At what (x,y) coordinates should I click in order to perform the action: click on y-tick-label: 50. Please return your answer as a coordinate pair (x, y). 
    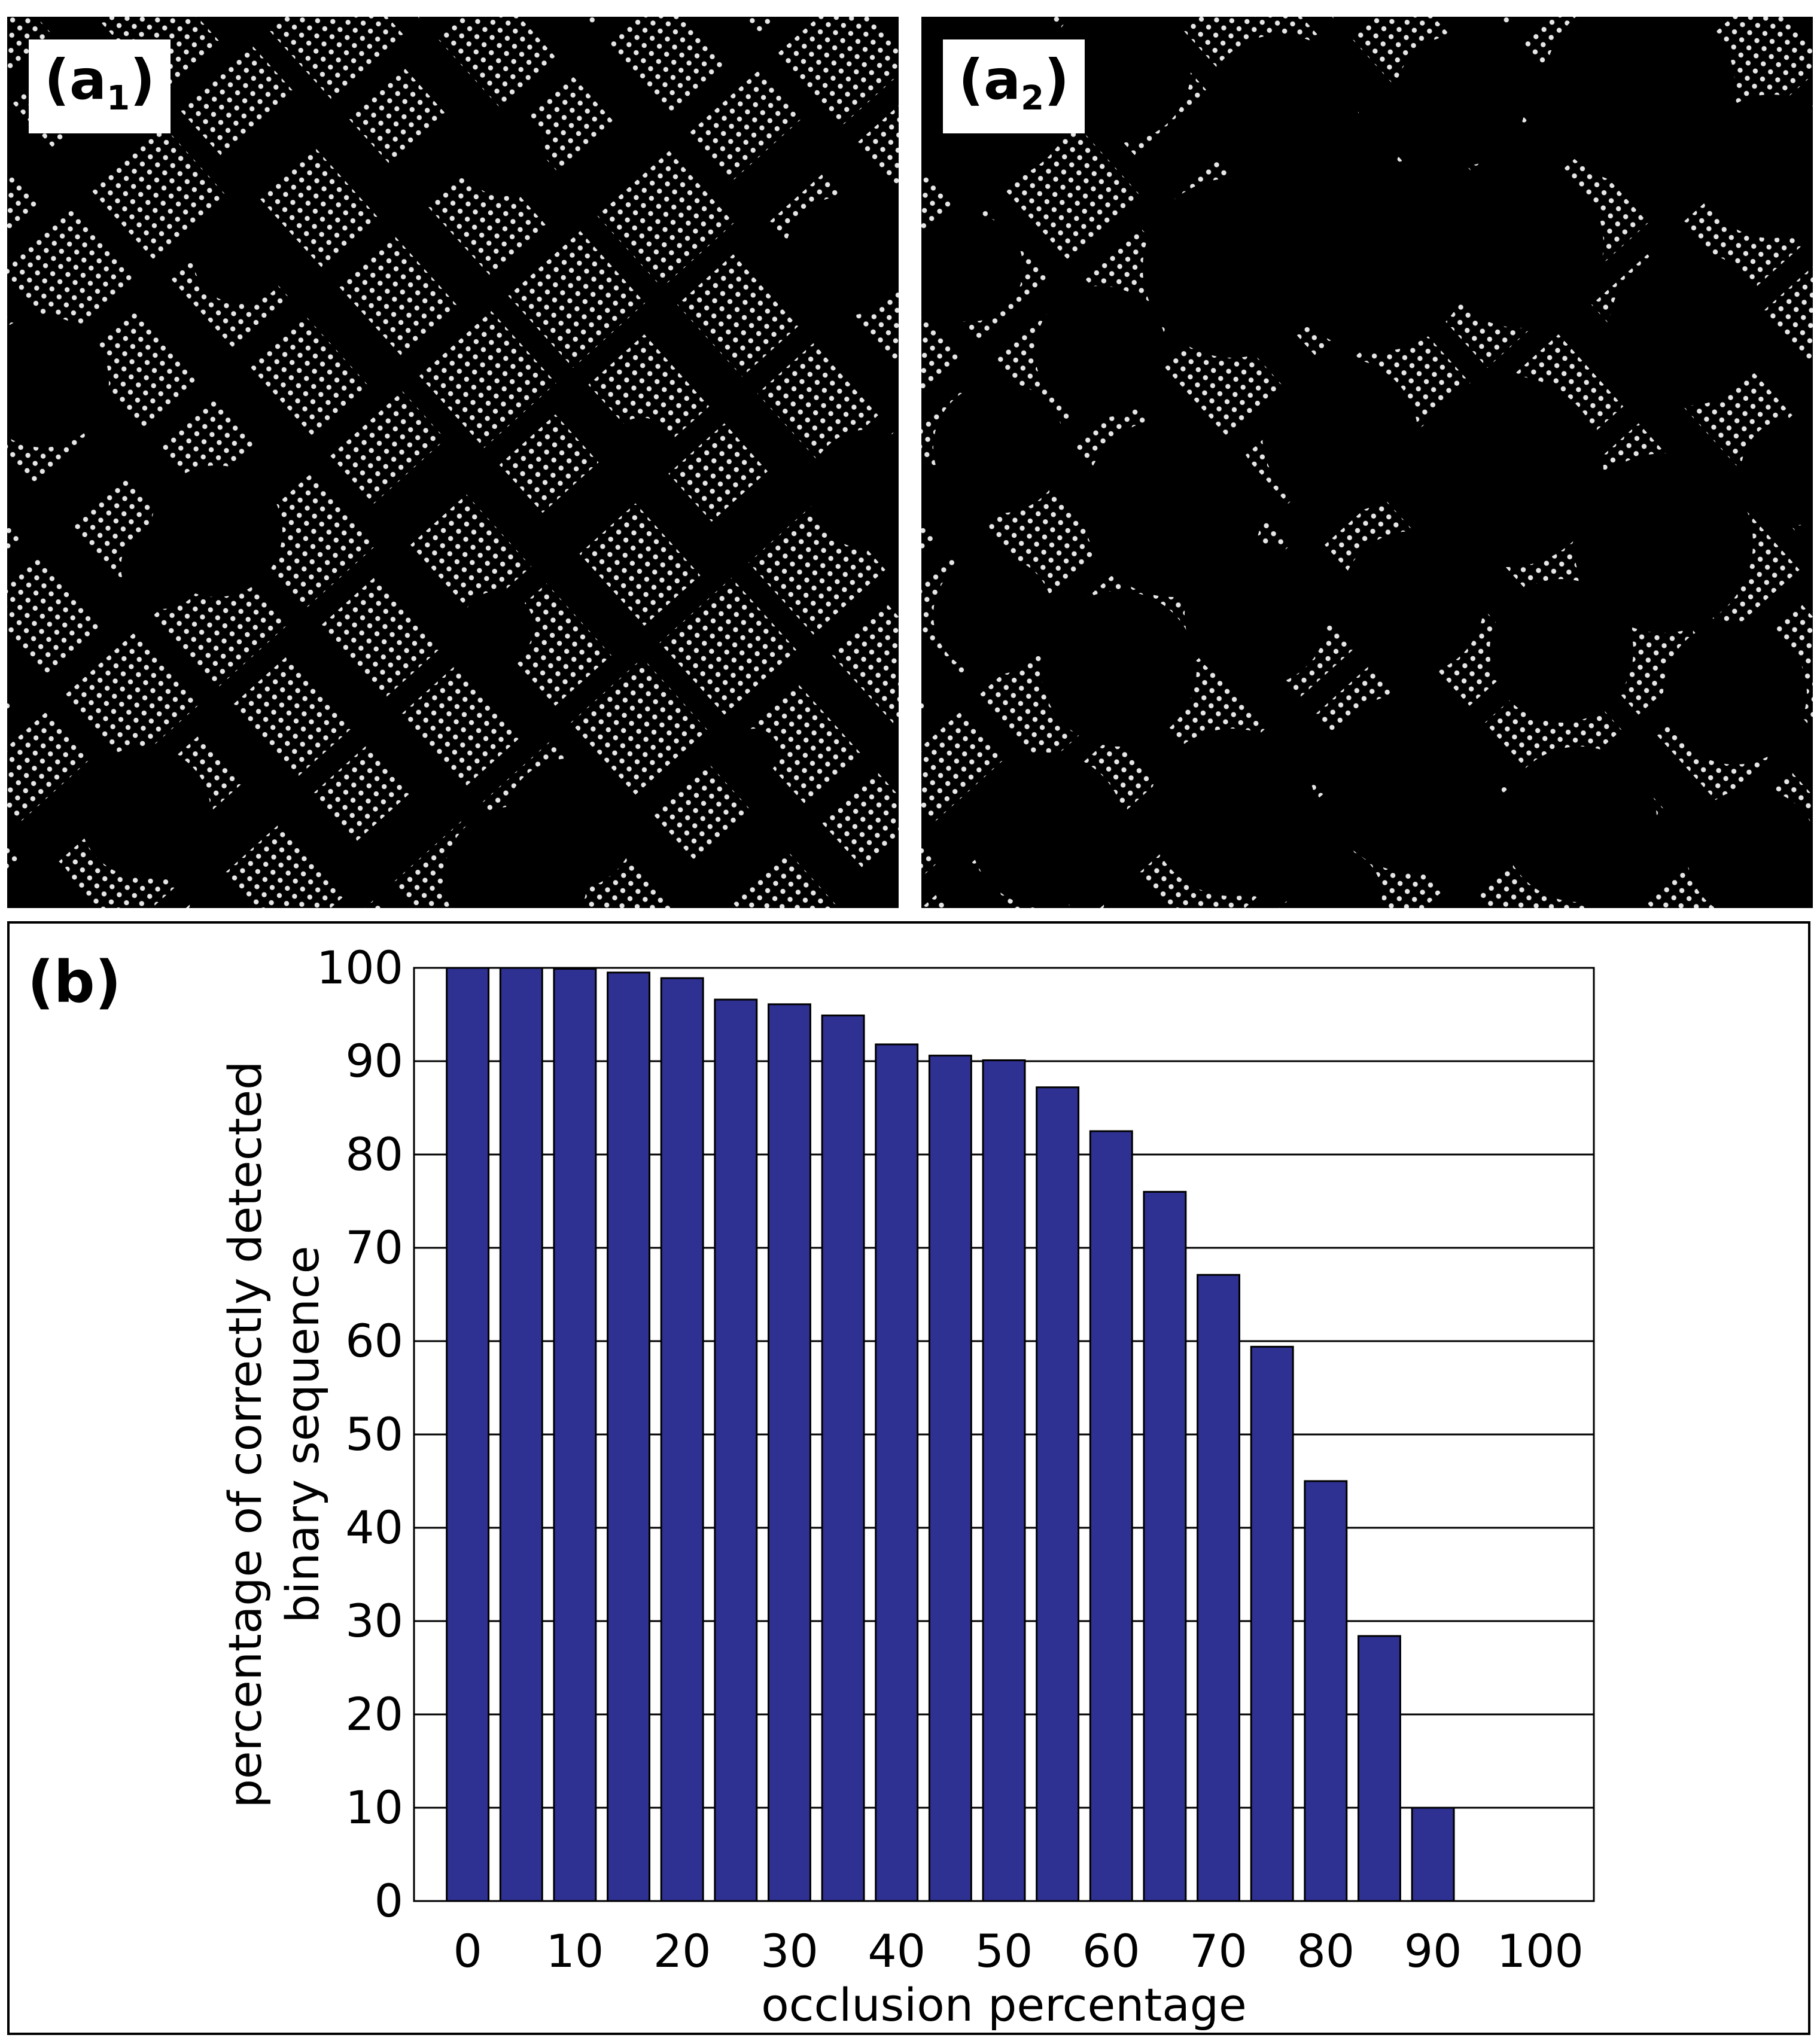
    Looking at the image, I should click on (374, 1434).